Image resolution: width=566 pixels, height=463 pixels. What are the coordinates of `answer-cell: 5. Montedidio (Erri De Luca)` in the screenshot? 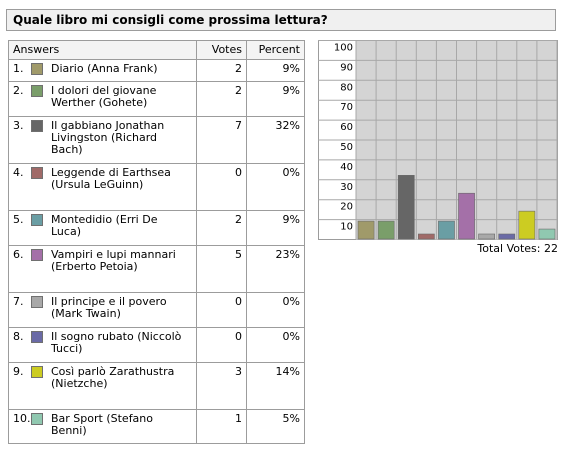 It's located at (102, 228).